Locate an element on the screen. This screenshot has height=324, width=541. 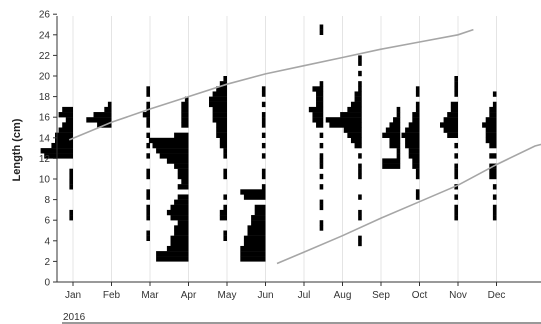
x-tick-labels: Jan Feb Mar Apr May Jun Jul Aug Sep Oct Nov Dec is located at coordinates (285, 295).